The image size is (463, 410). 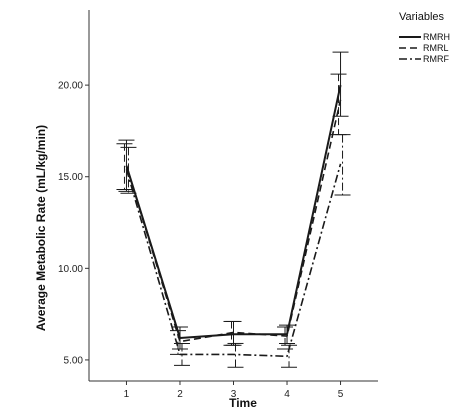 What do you see at coordinates (180, 394) in the screenshot?
I see `x-tick-label: 2` at bounding box center [180, 394].